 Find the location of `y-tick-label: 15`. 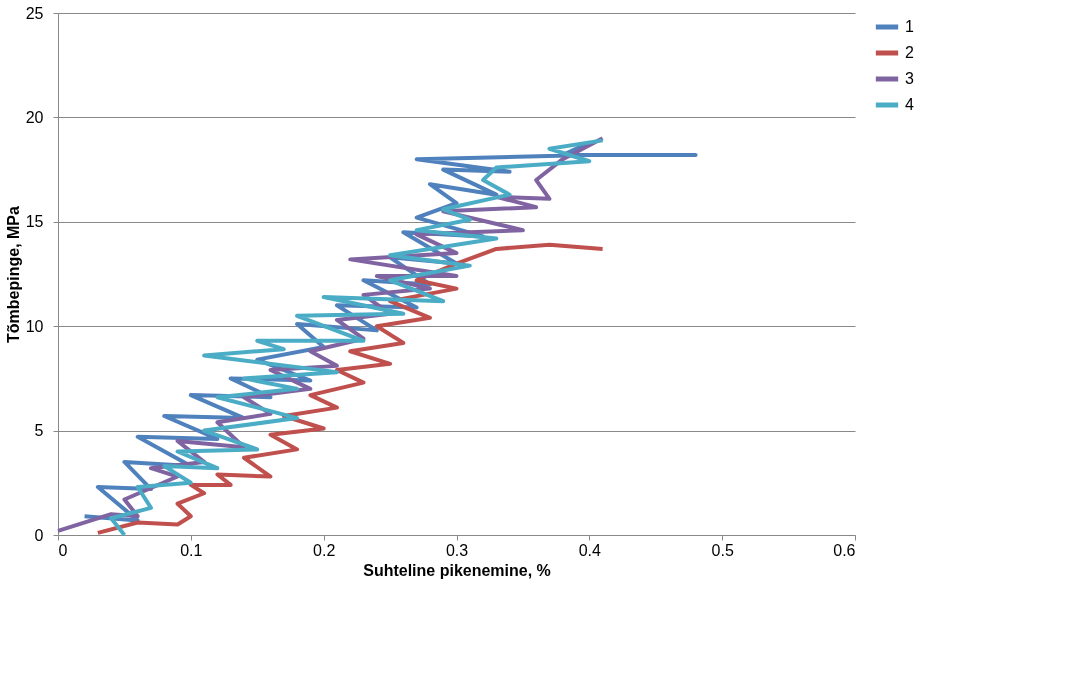

y-tick-label: 15 is located at coordinates (34, 222).